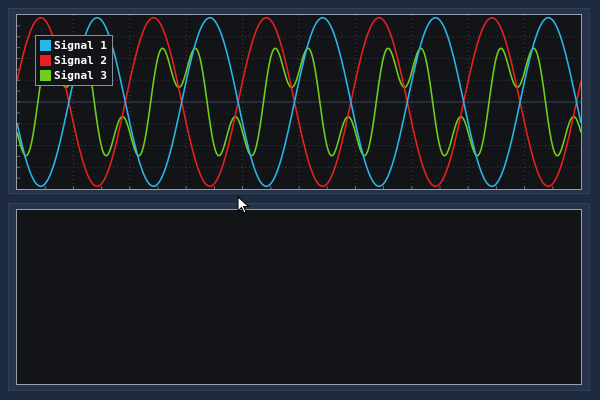  I want to click on legend-item-signal-3: Signal 3, so click(73, 75).